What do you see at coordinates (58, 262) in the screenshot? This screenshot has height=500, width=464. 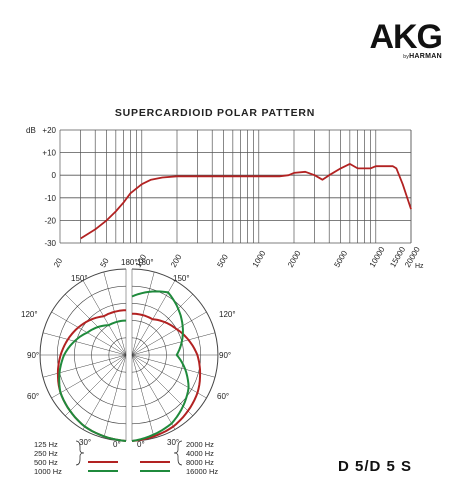 I see `x-tick-label: 20` at bounding box center [58, 262].